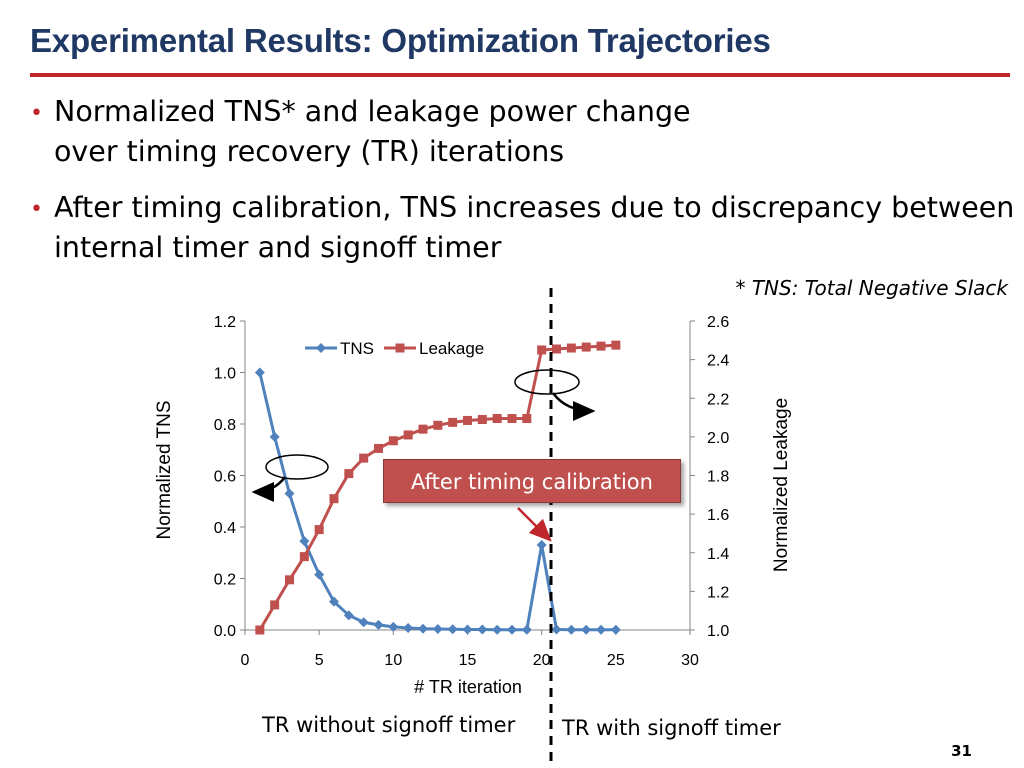  I want to click on caption-without-signoff: TR without signoff timer, so click(389, 725).